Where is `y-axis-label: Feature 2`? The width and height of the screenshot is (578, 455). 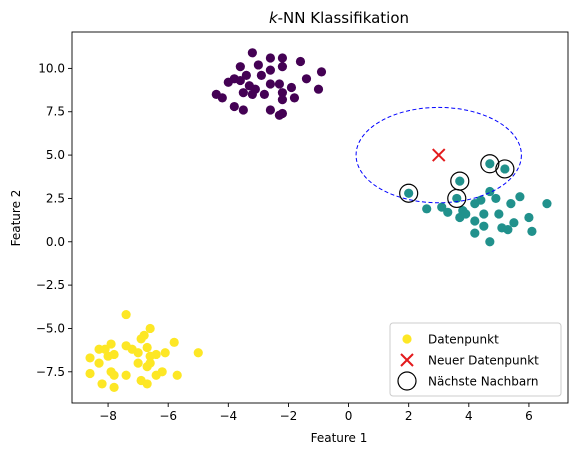
y-axis-label: Feature 2 is located at coordinates (16, 218).